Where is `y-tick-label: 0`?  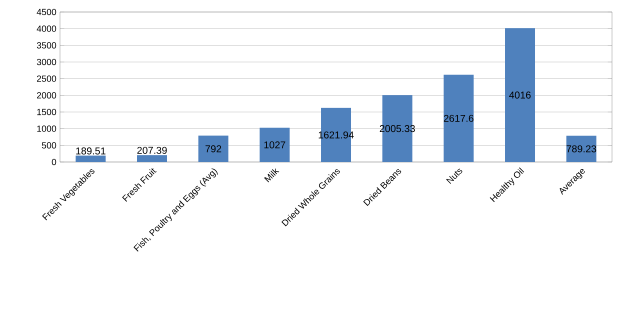 y-tick-label: 0 is located at coordinates (54, 162).